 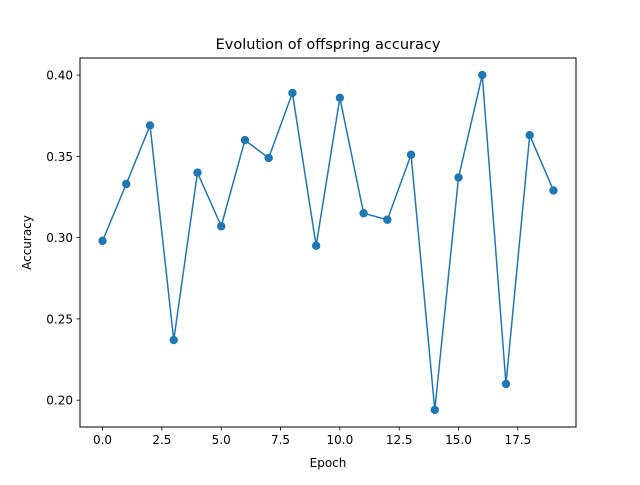 What do you see at coordinates (27, 242) in the screenshot?
I see `y-axis-label: Accuracy` at bounding box center [27, 242].